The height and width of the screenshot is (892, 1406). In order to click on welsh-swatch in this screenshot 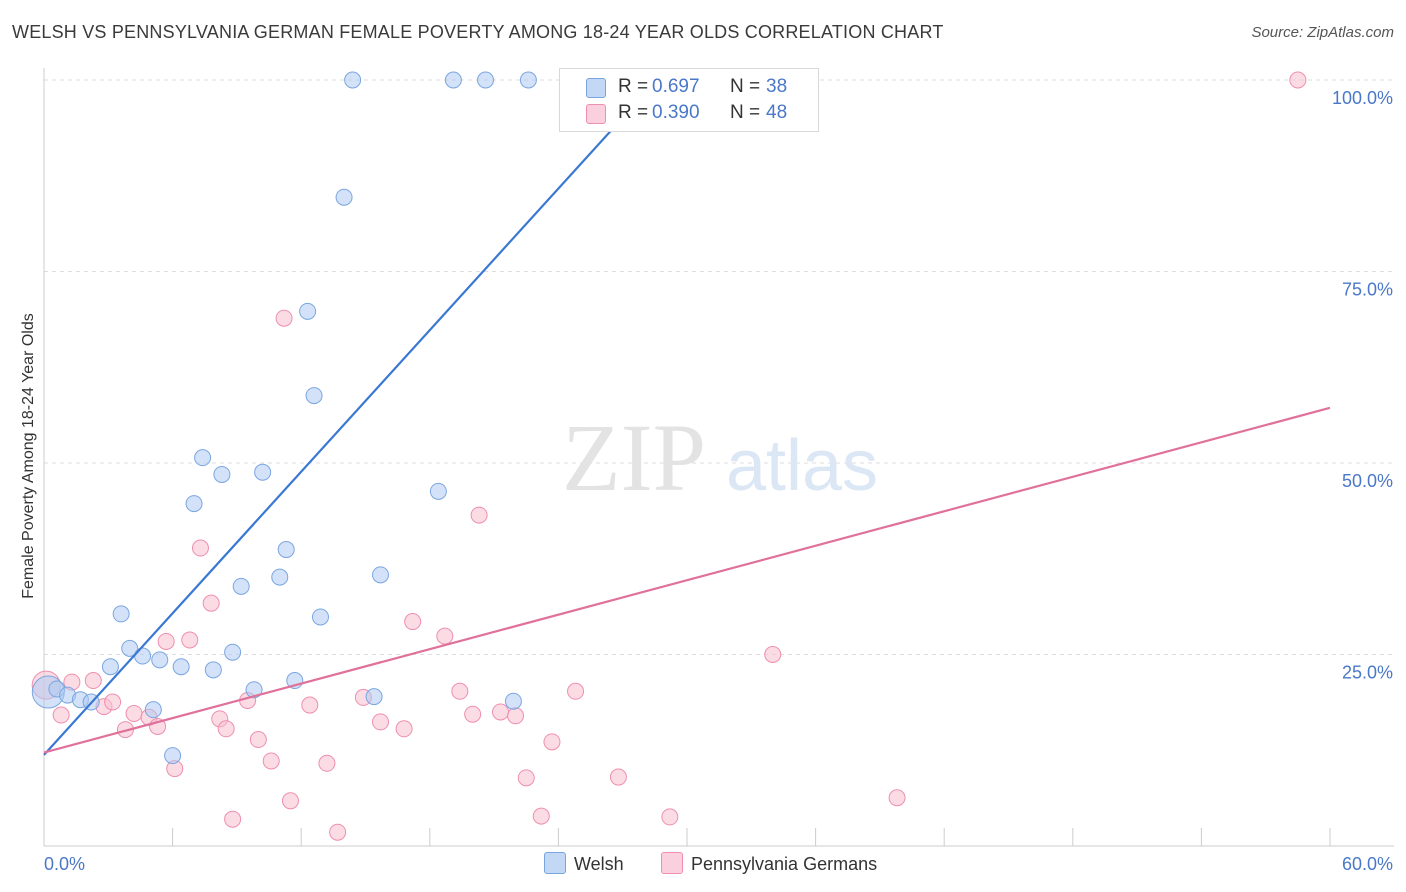, I will do `click(596, 88)`.